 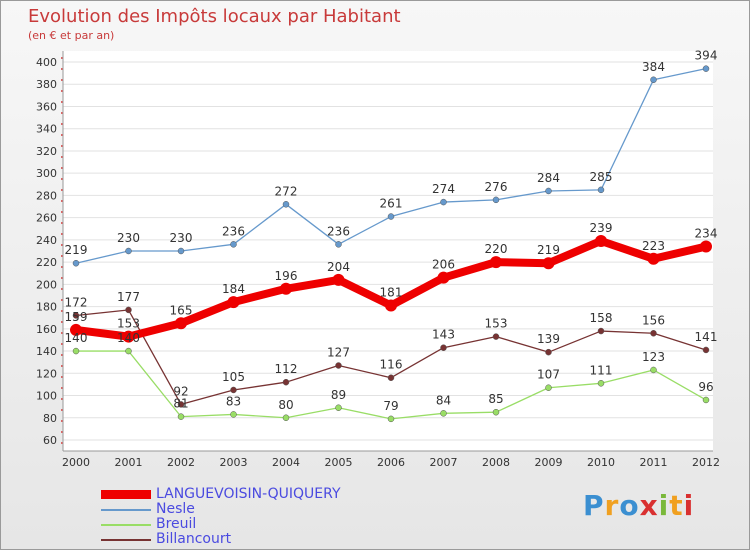 I want to click on data-label: 96, so click(x=705, y=387).